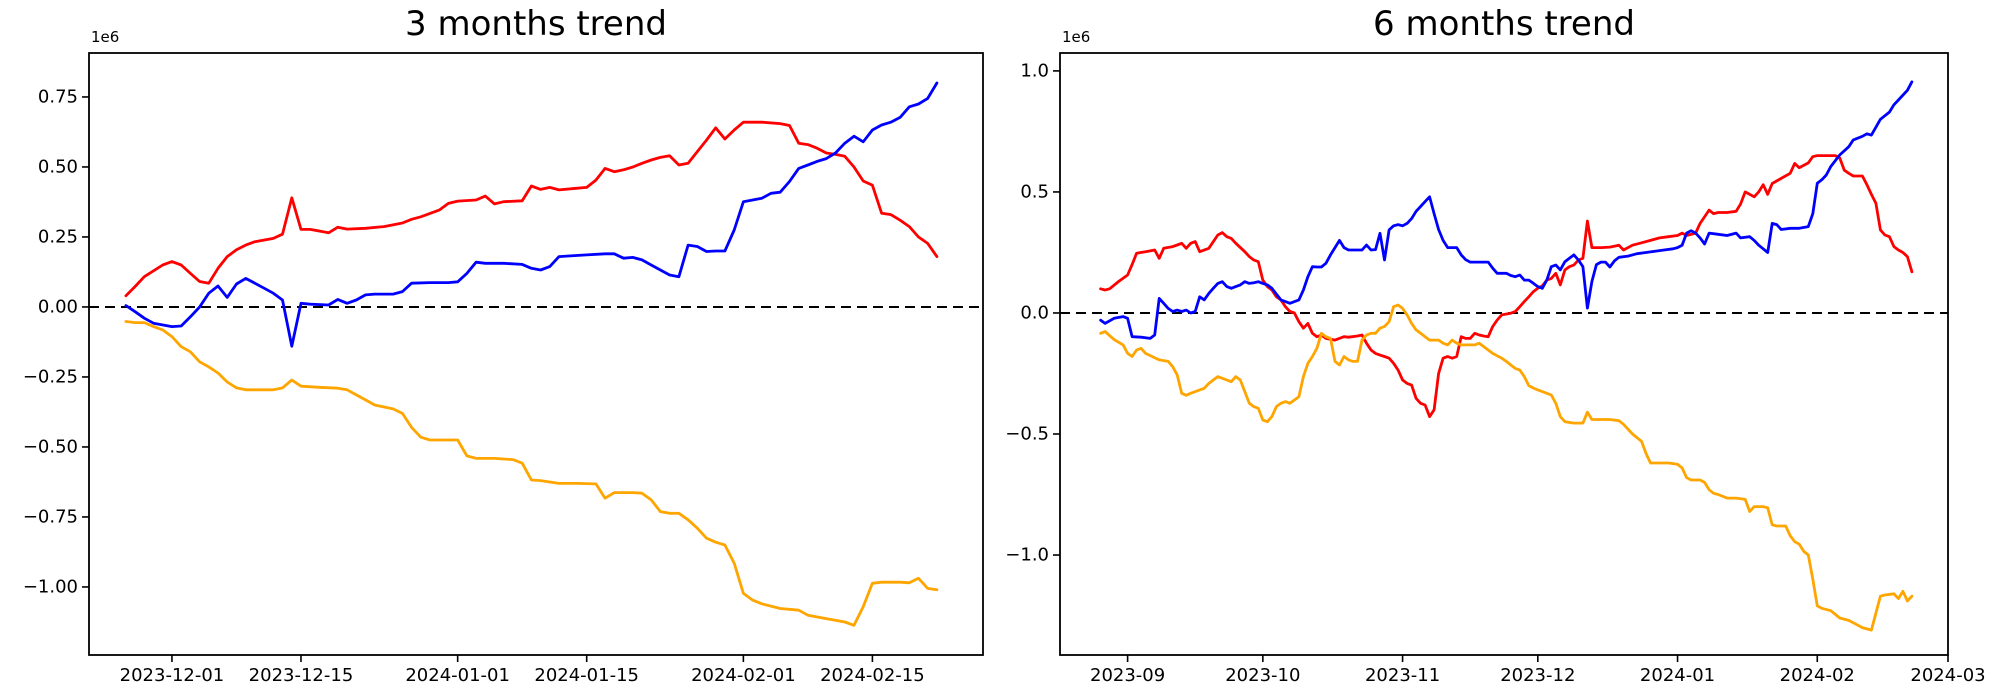 The image size is (2000, 700). Describe the element at coordinates (536, 24) in the screenshot. I see `chart-title-3m: 3 months trend` at that location.